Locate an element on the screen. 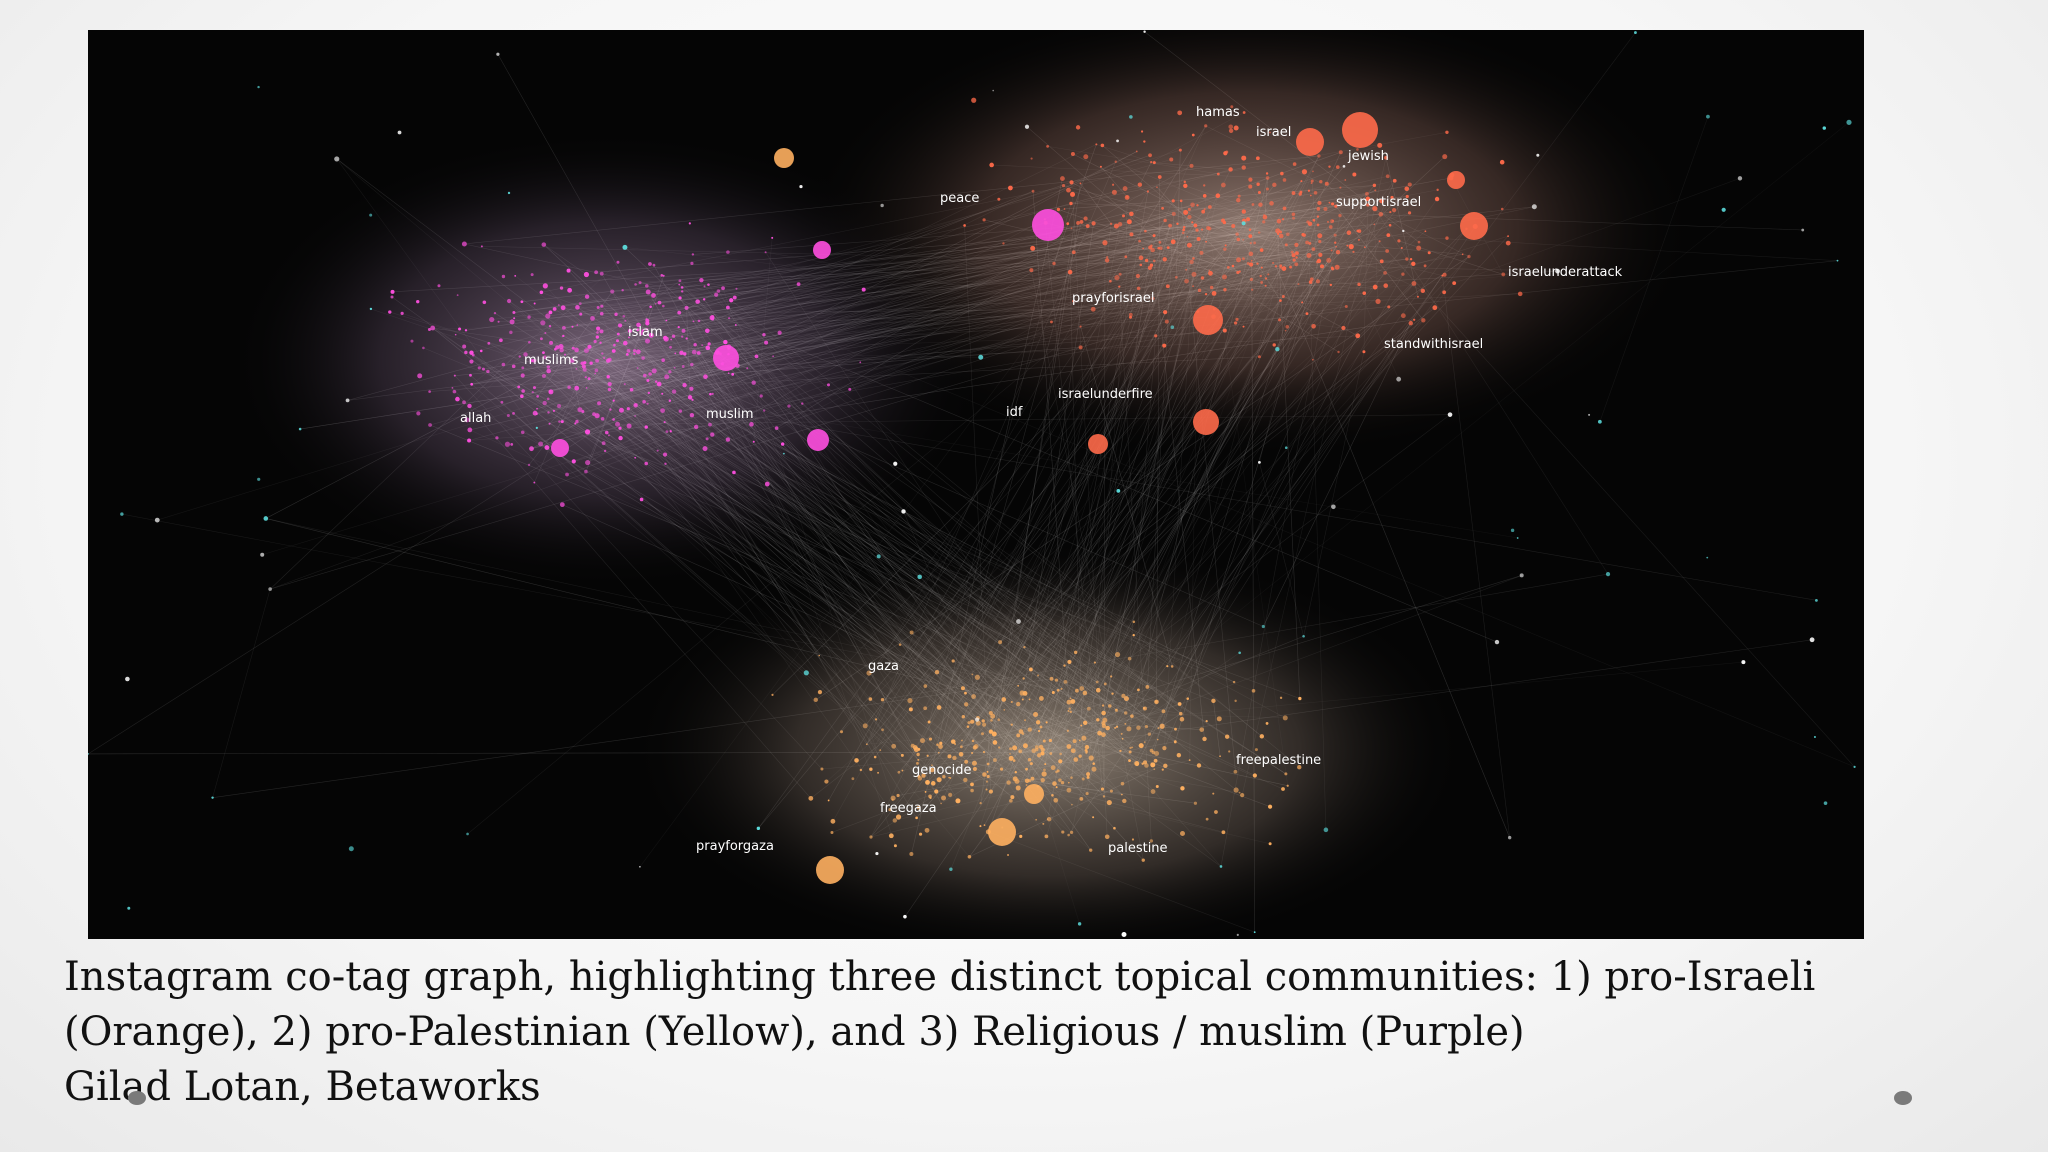 The height and width of the screenshot is (1152, 2048). label-prayforgaza: prayforgaza is located at coordinates (735, 846).